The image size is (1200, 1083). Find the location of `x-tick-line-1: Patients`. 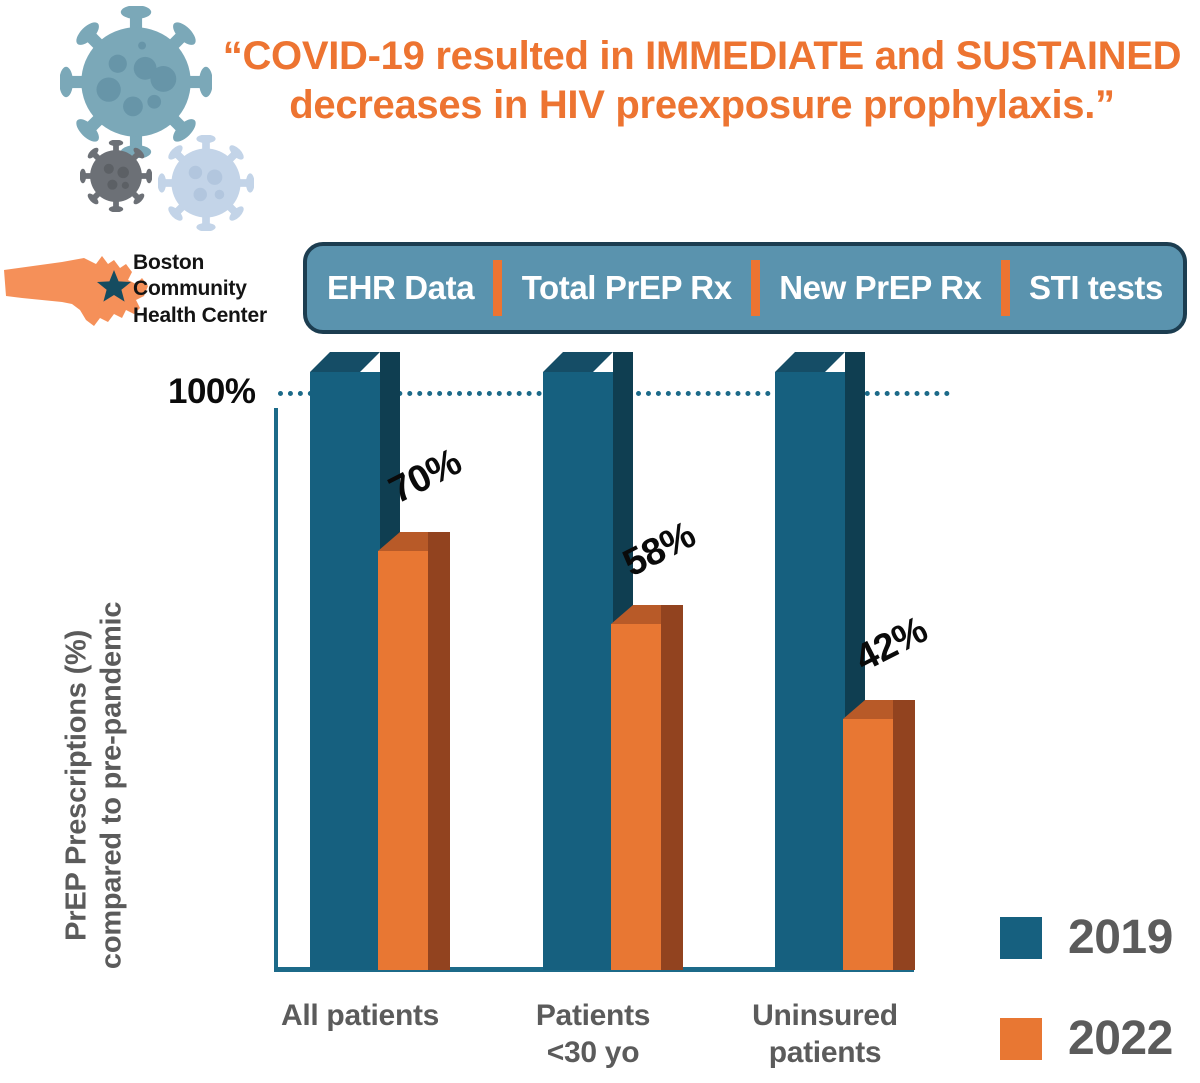

x-tick-line-1: Patients is located at coordinates (593, 1015).